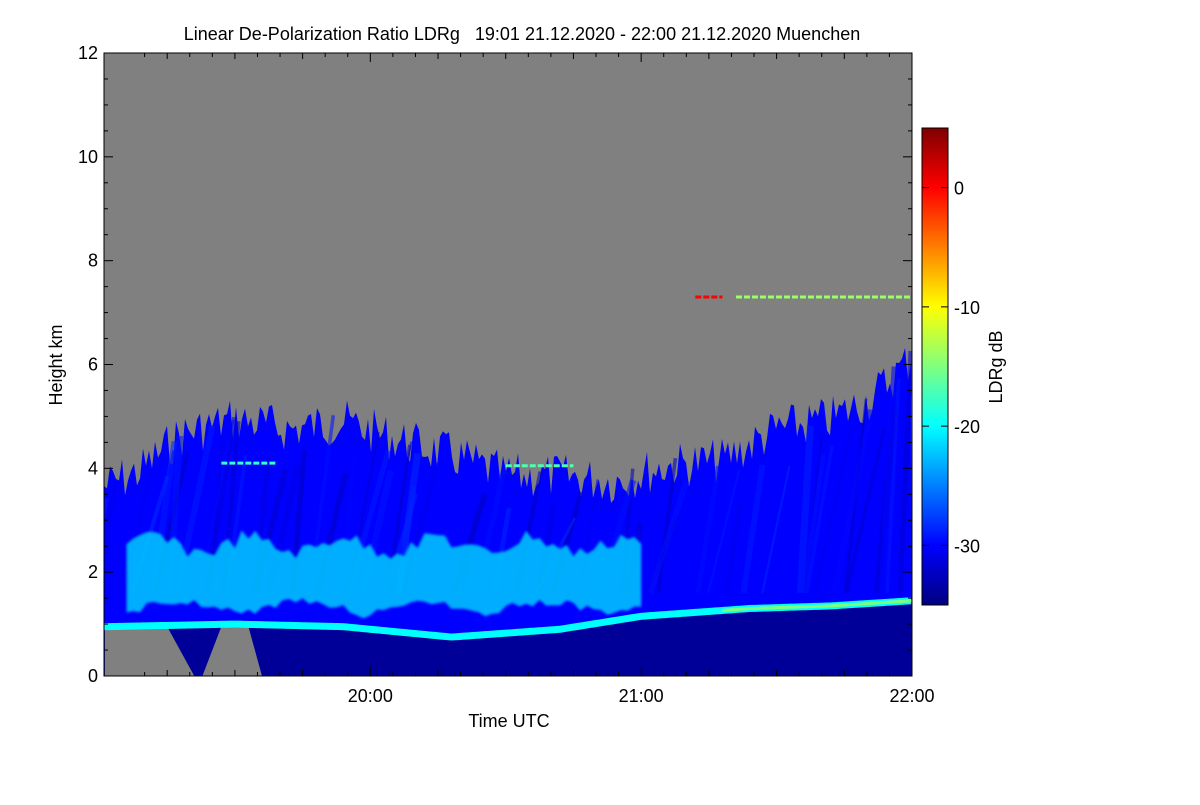  What do you see at coordinates (911, 696) in the screenshot?
I see `x-tick-label: 22:00` at bounding box center [911, 696].